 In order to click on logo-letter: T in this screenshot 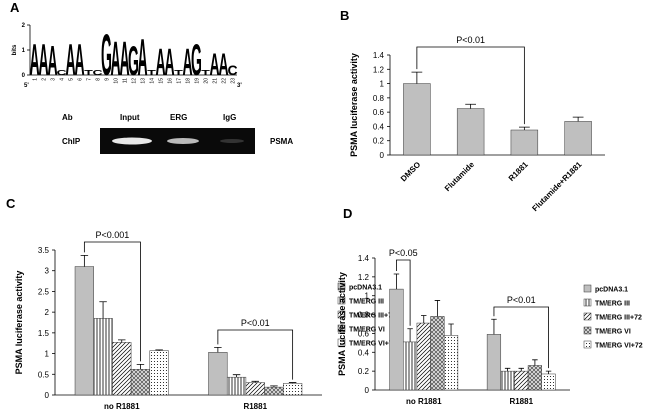, I will do `click(205, 72)`.